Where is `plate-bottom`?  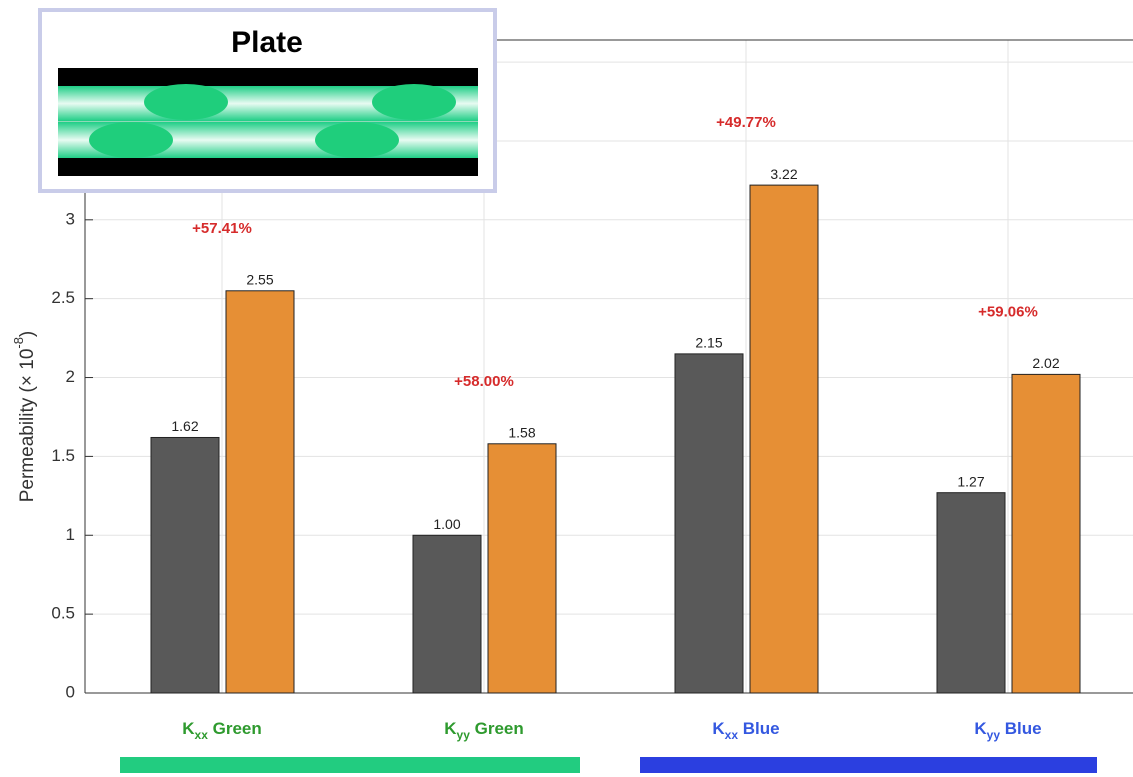
plate-bottom is located at coordinates (268, 167).